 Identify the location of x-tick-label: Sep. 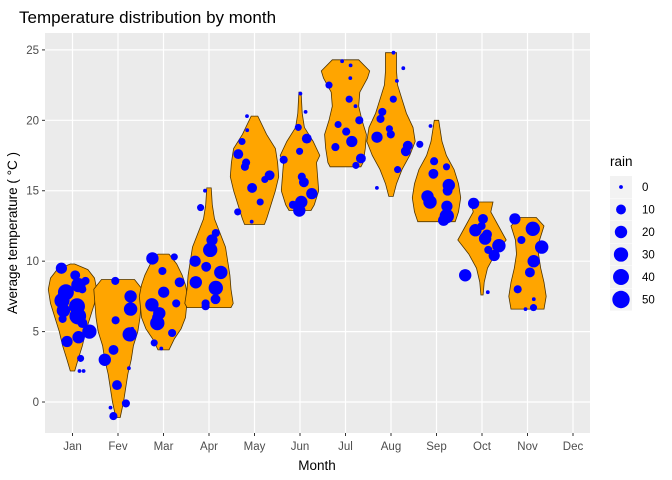
(436, 447).